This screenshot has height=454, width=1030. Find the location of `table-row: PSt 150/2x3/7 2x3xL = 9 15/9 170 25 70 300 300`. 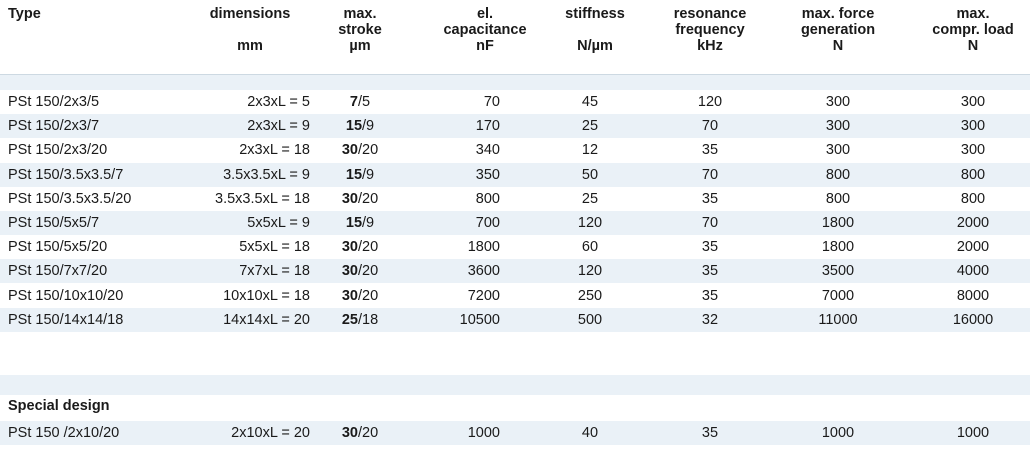

table-row: PSt 150/2x3/7 2x3xL = 9 15/9 170 25 70 300 300 is located at coordinates (515, 126).